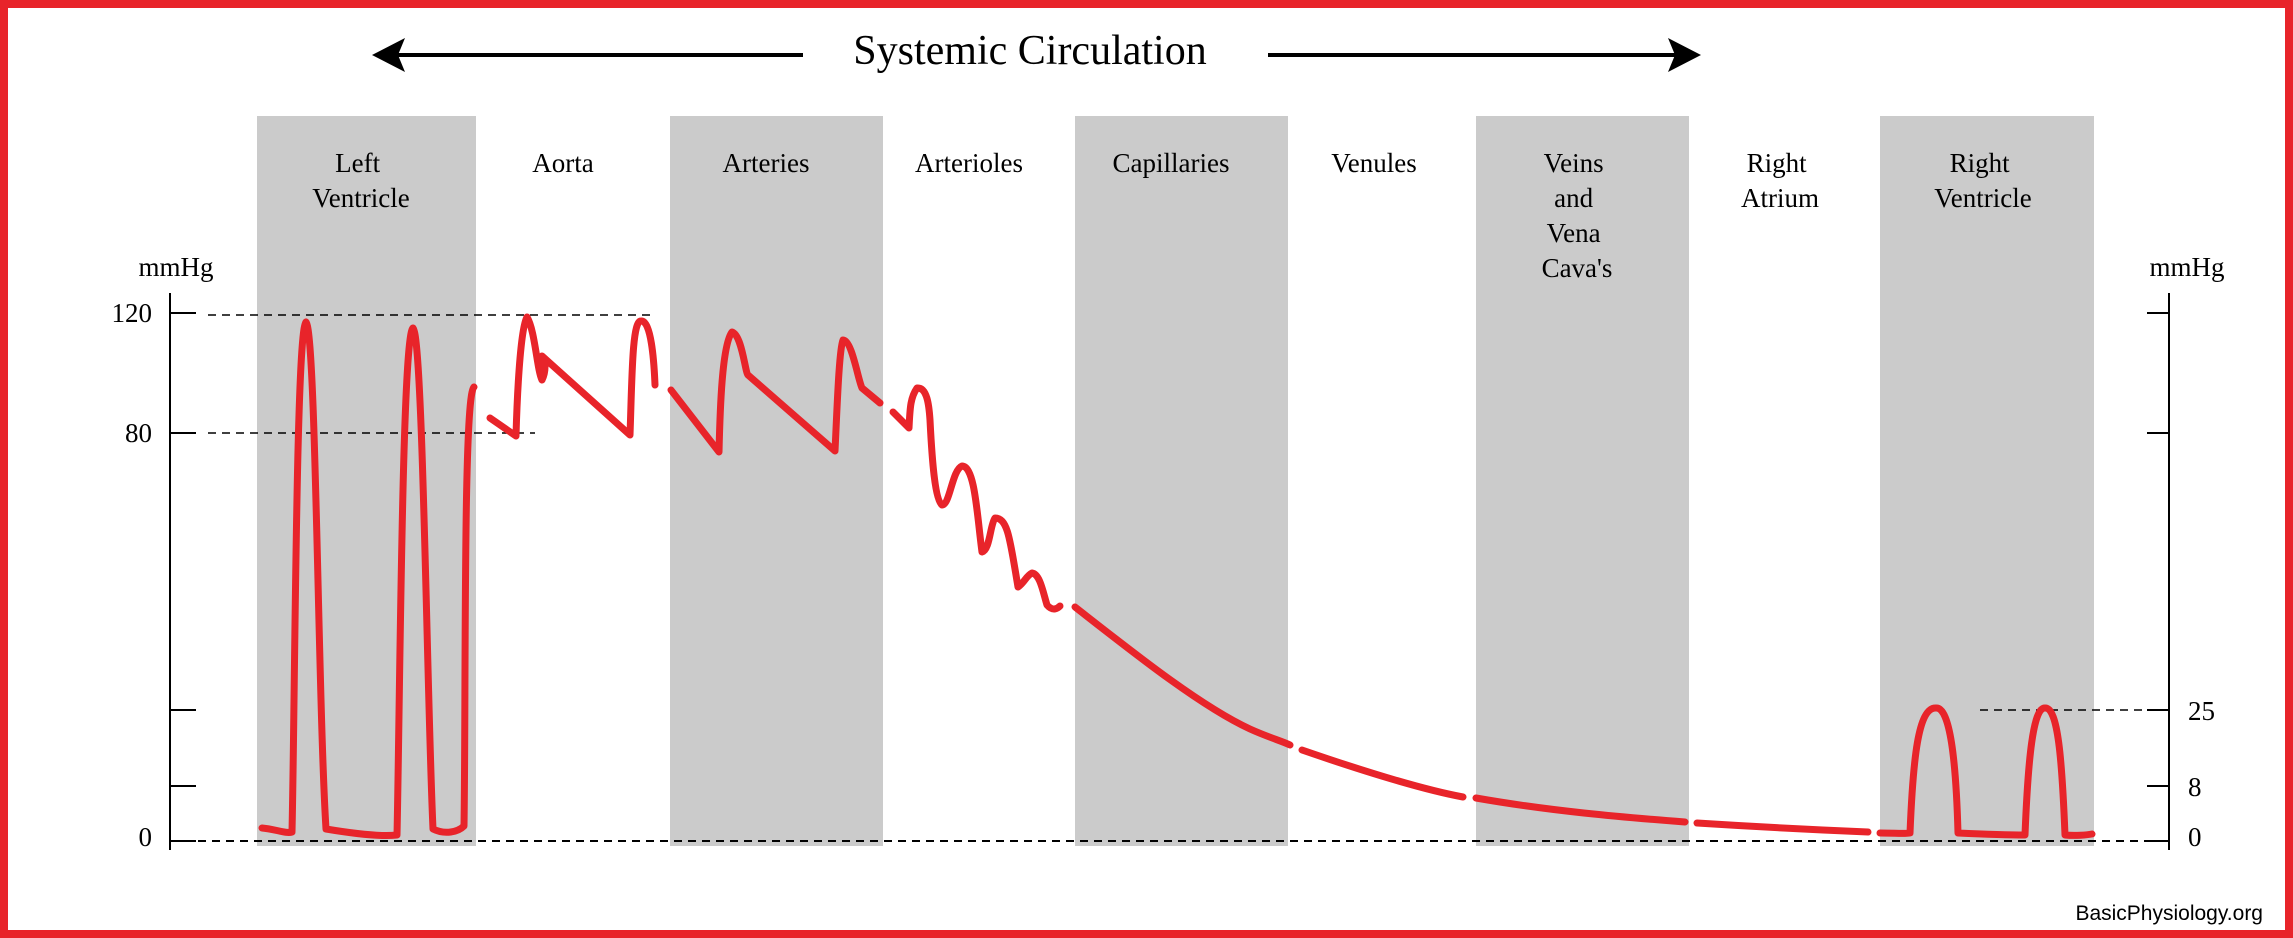 The width and height of the screenshot is (2293, 938). Describe the element at coordinates (1982, 180) in the screenshot. I see `label-right-ventricle: Right Ventricle` at that location.